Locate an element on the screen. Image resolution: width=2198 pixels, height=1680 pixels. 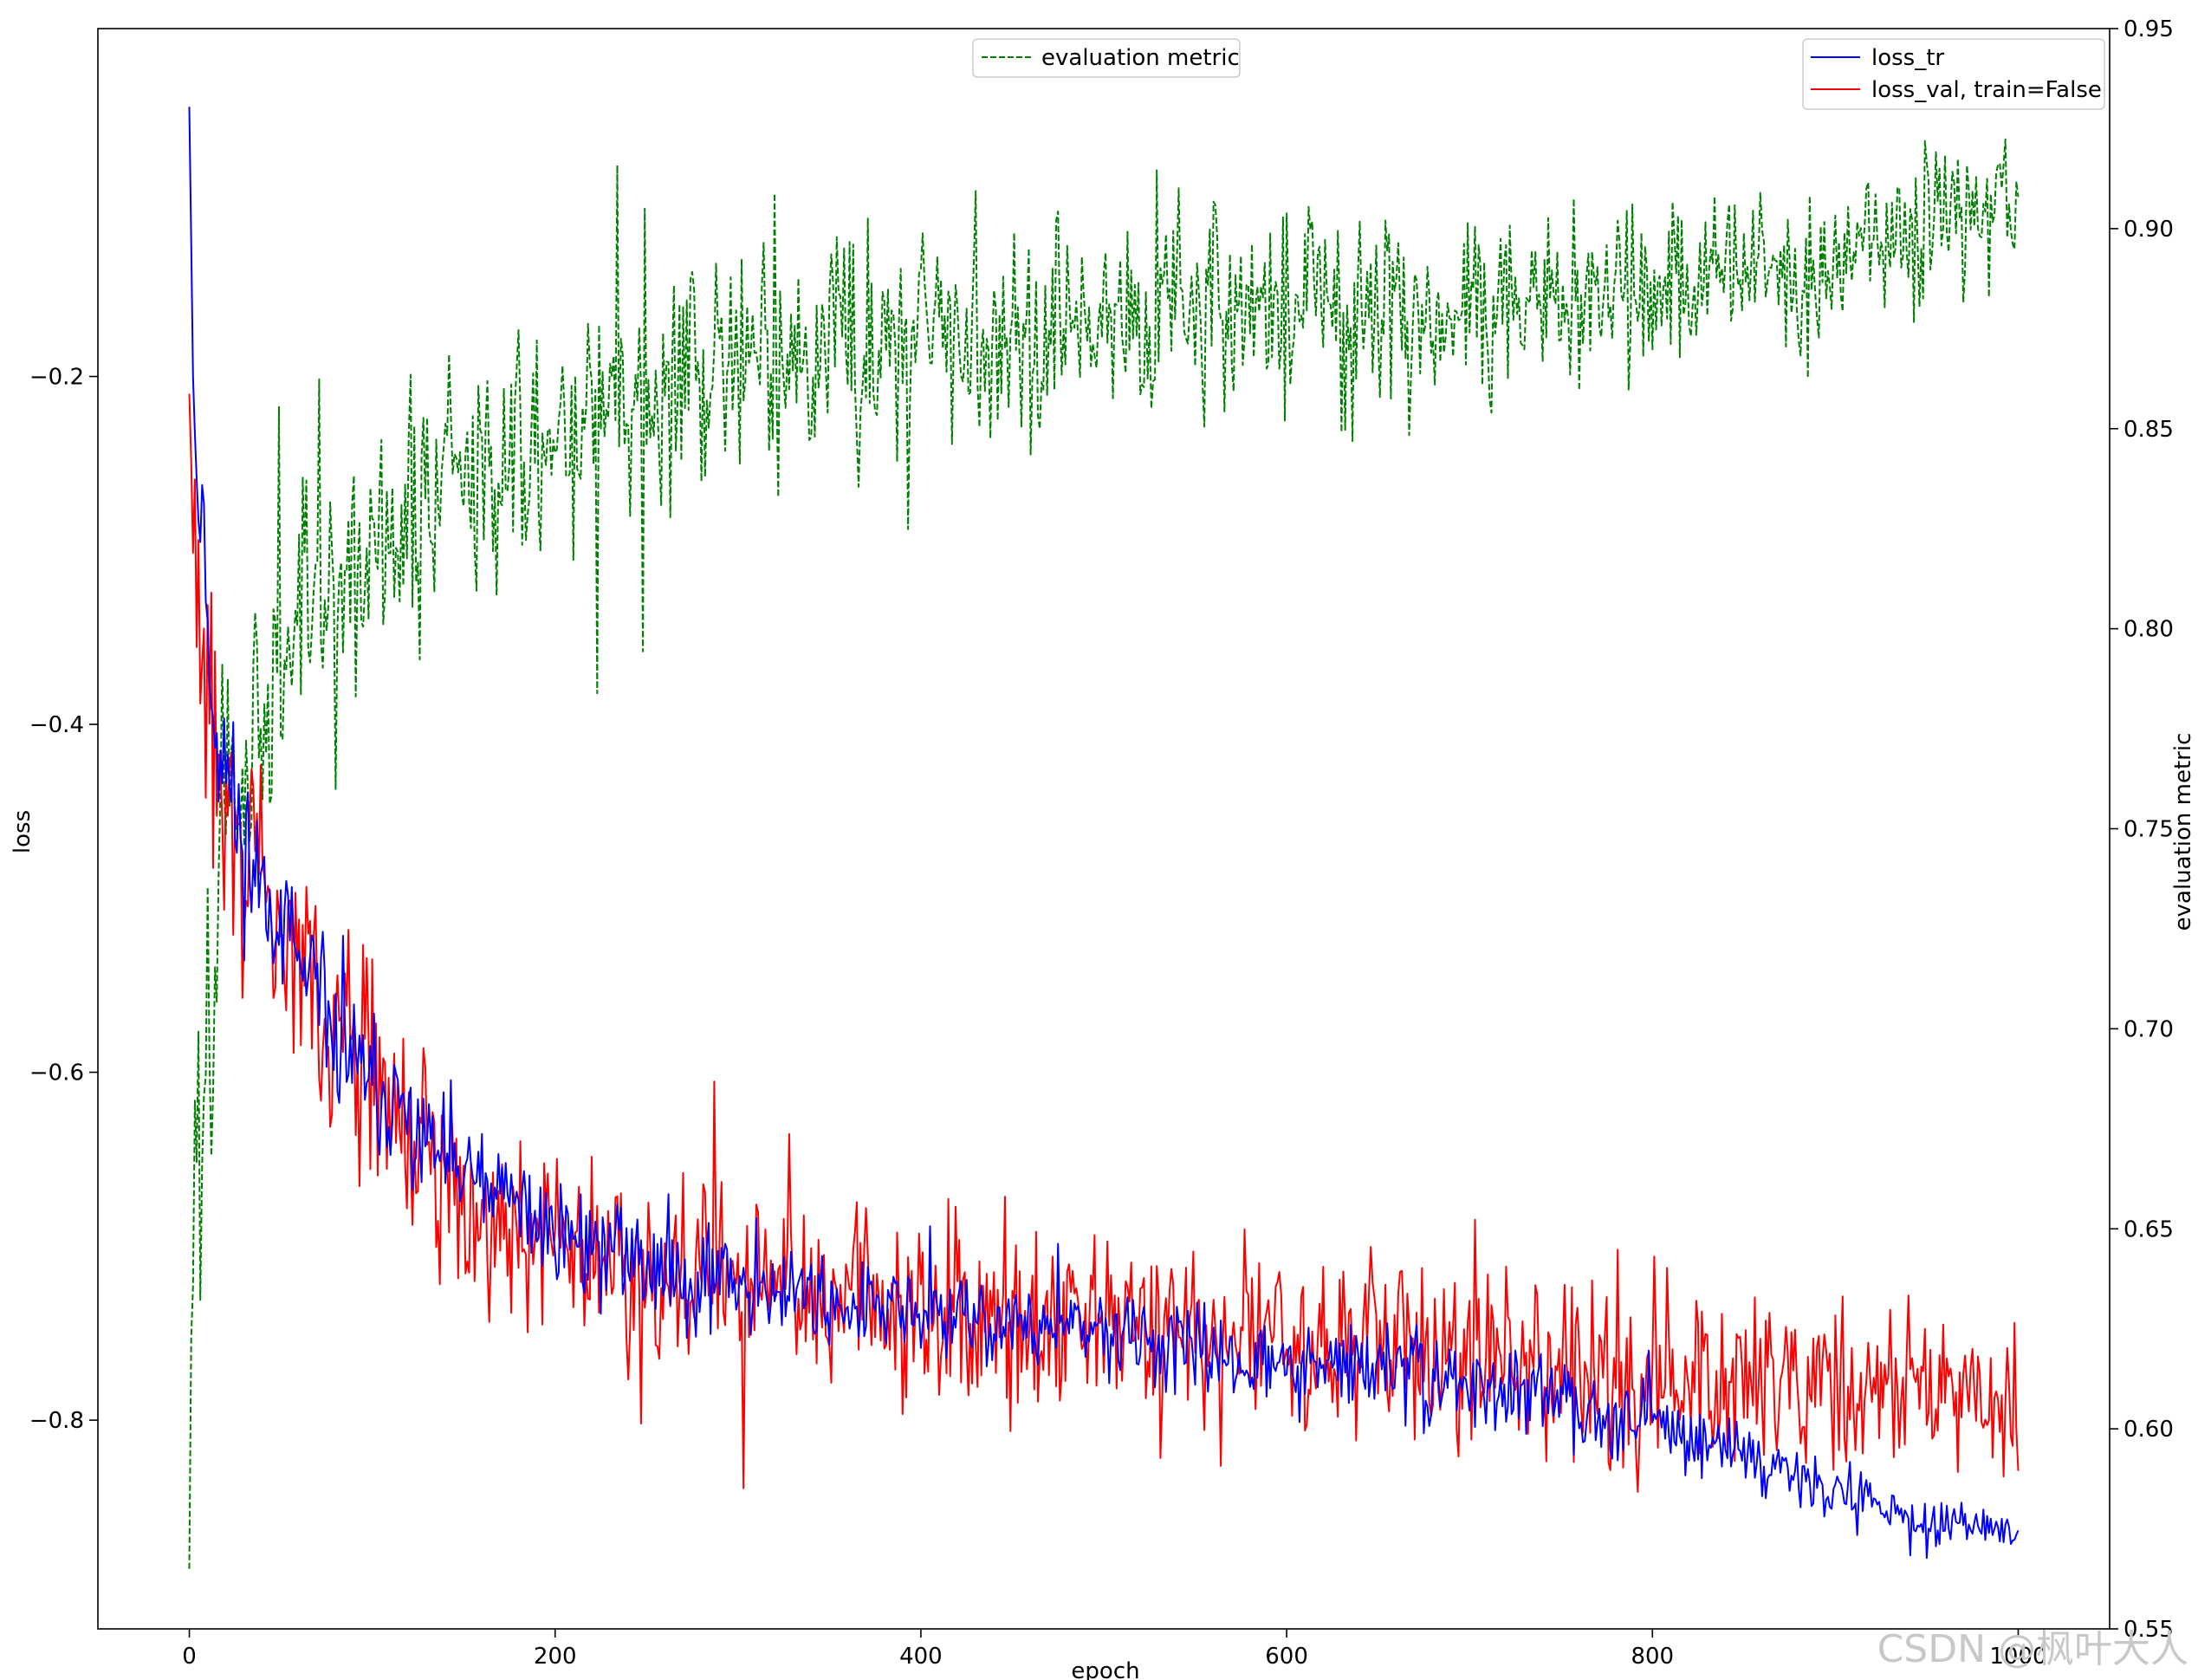
x-tick-label: 800 is located at coordinates (1652, 1657).